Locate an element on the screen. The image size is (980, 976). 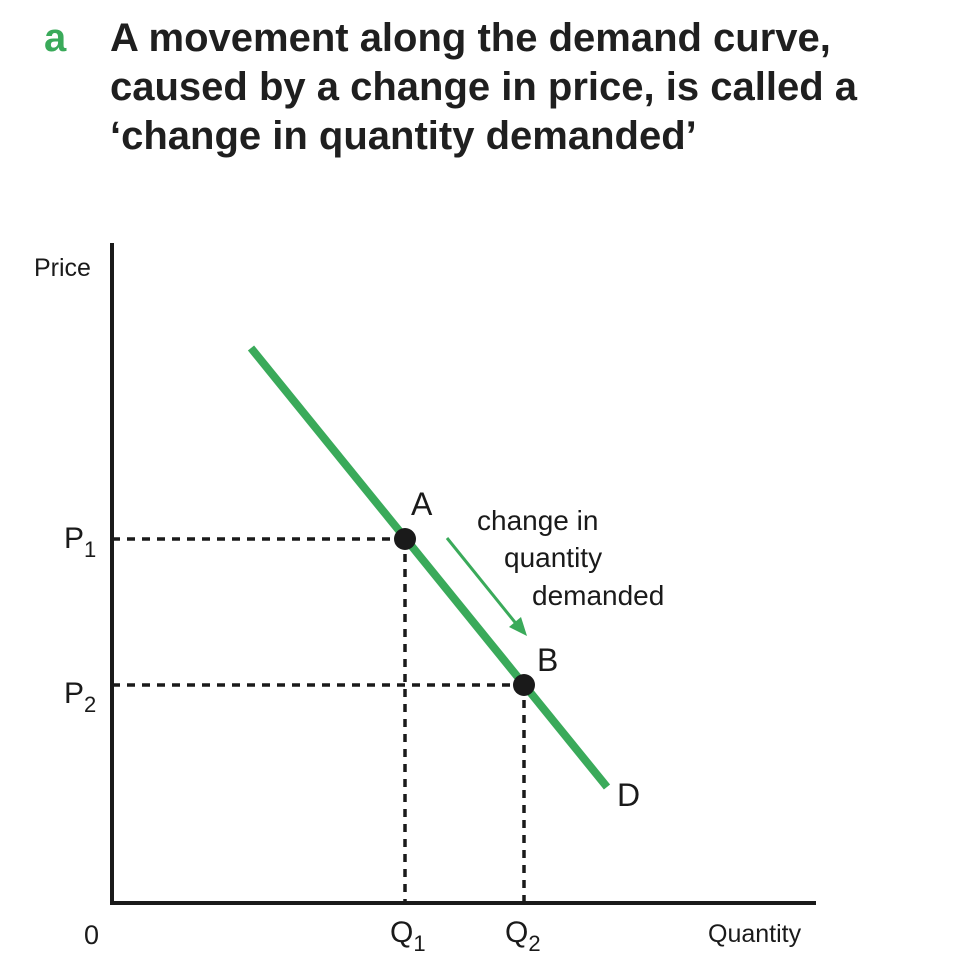
annotation-line-1: change in is located at coordinates (537, 520).